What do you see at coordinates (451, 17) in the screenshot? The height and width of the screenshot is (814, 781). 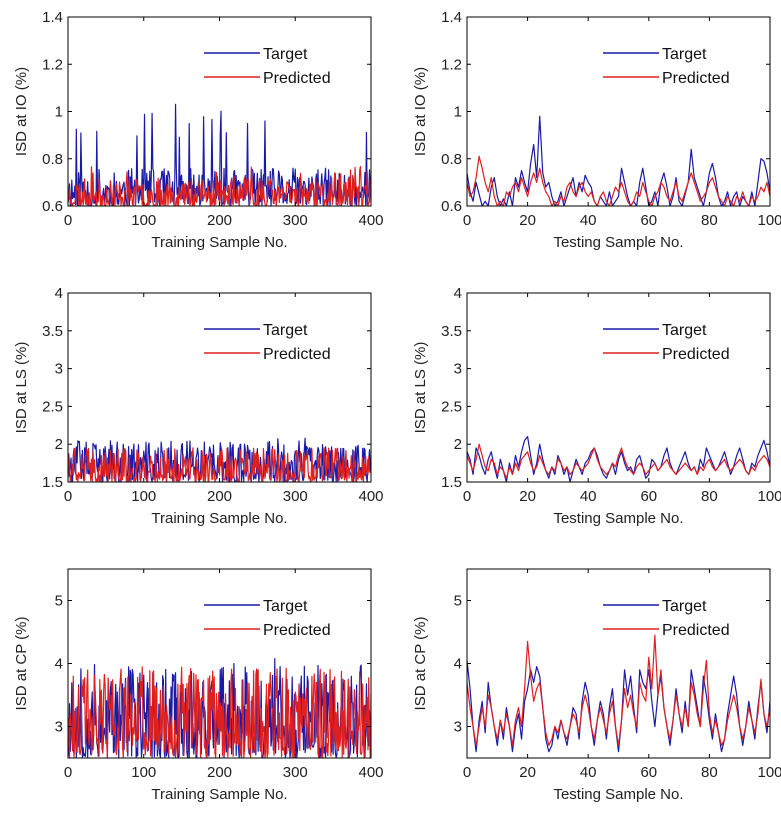 I see `y-tick-label: 1.4` at bounding box center [451, 17].